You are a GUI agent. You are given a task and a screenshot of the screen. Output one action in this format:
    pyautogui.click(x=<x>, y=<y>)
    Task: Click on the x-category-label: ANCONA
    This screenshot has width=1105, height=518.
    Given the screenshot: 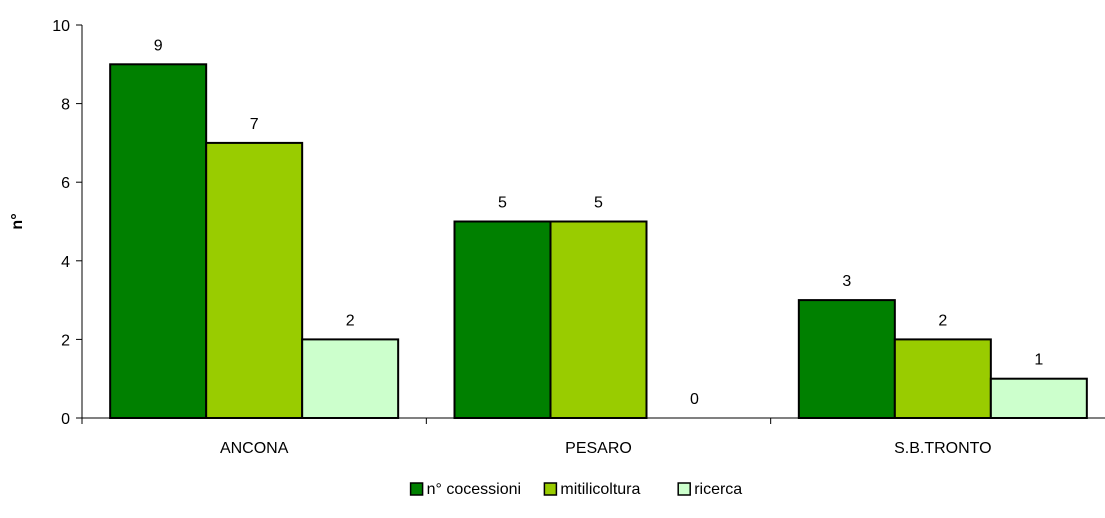 What is the action you would take?
    pyautogui.click(x=254, y=448)
    